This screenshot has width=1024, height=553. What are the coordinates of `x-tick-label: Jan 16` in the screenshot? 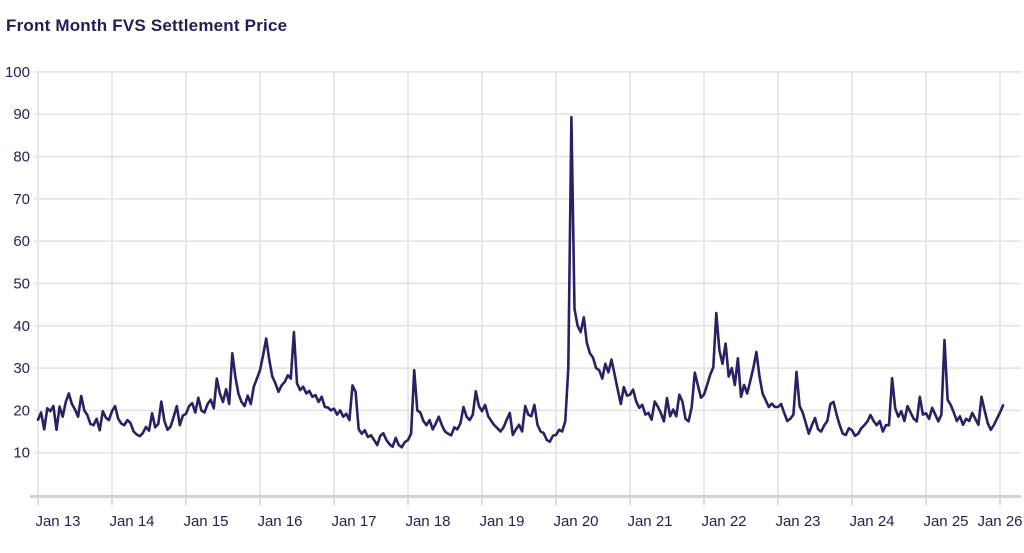 It's located at (279, 521).